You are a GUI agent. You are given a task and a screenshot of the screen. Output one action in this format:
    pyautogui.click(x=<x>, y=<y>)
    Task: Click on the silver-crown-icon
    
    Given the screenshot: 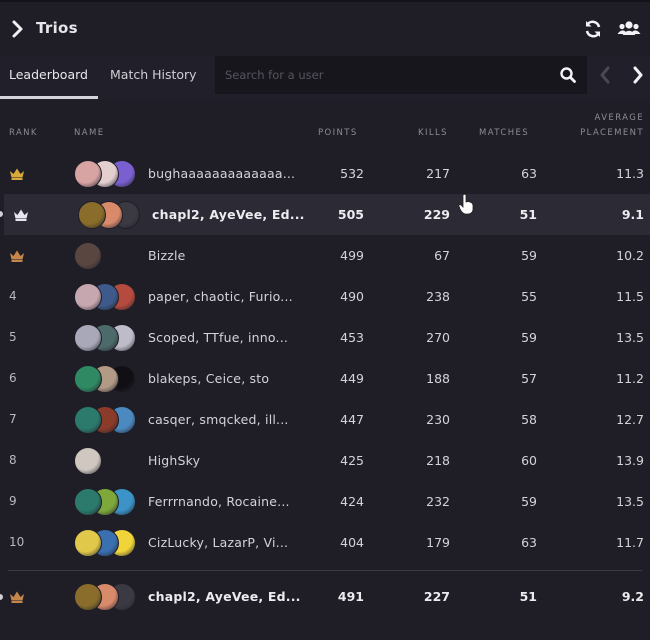 What is the action you would take?
    pyautogui.click(x=21, y=215)
    